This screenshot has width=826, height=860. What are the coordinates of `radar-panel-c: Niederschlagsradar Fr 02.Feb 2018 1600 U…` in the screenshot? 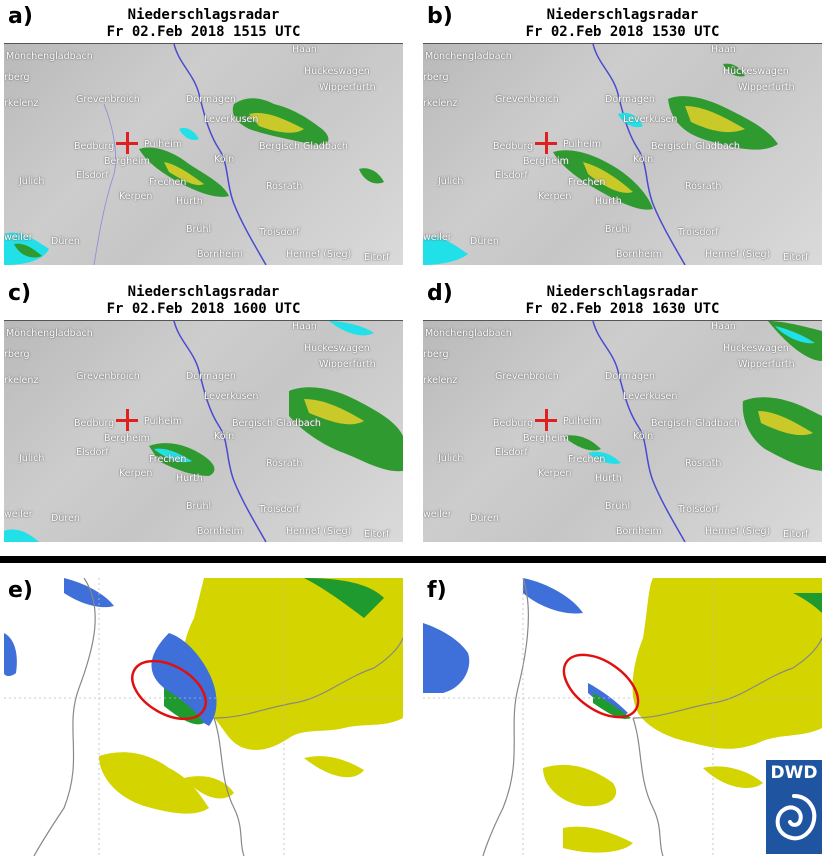 It's located at (203, 411).